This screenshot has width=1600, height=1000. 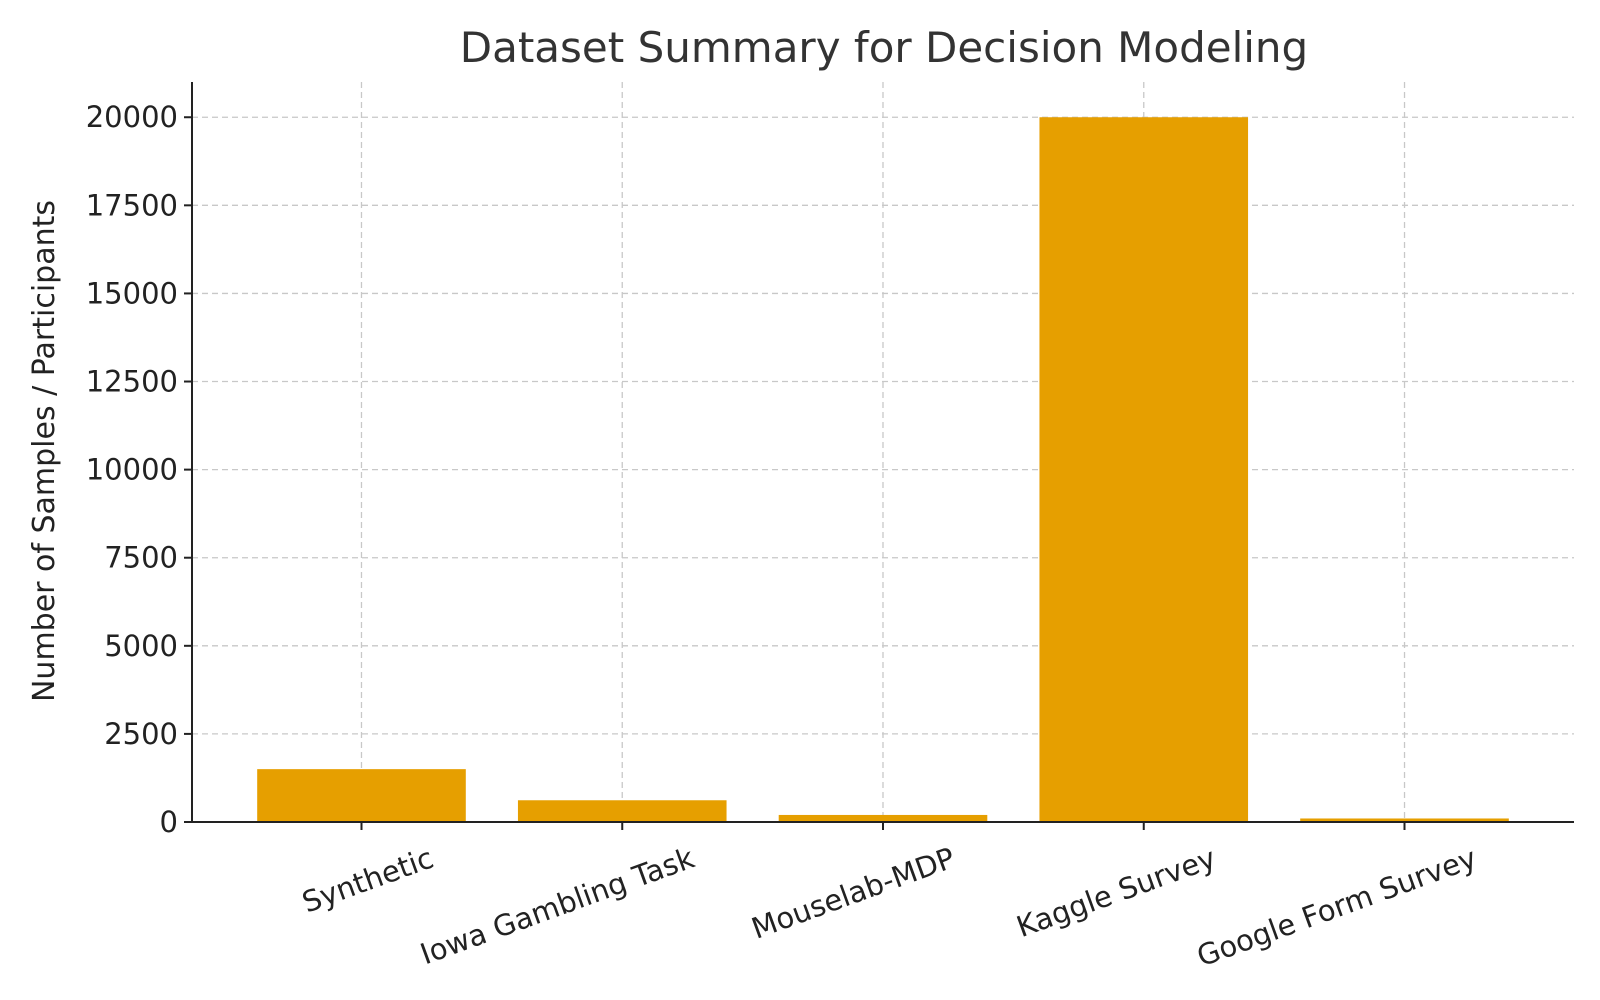 I want to click on y-tick-label: 5000, so click(x=141, y=646).